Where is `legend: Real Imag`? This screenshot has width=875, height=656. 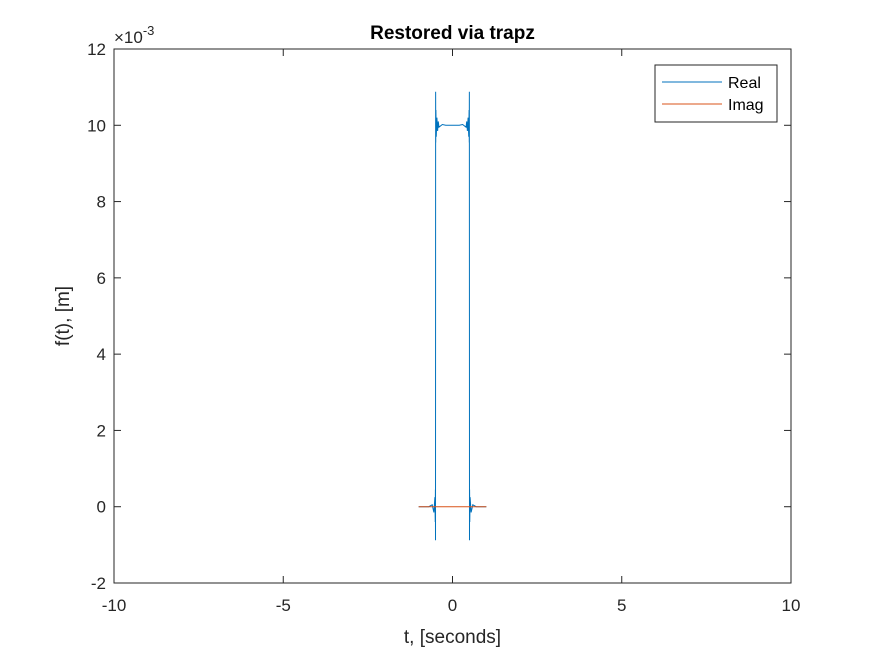 legend: Real Imag is located at coordinates (716, 93).